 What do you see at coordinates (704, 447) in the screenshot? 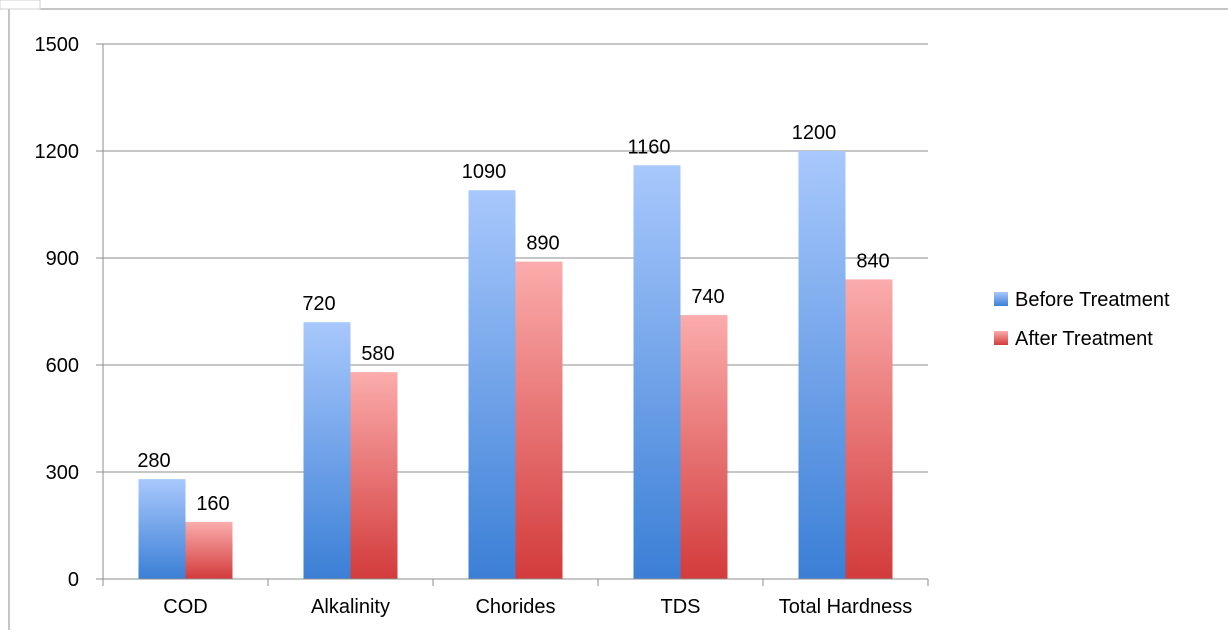
I see `bar-after-tds` at bounding box center [704, 447].